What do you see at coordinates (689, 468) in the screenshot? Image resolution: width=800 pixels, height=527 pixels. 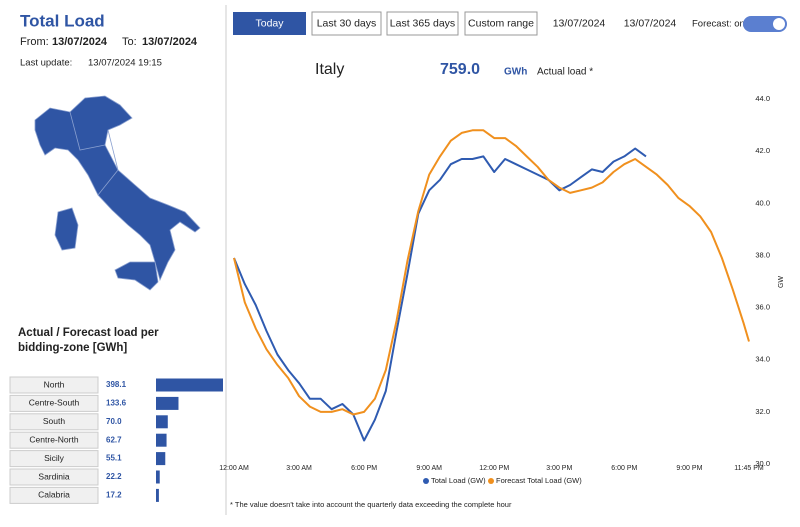 I see `x-tick-label: 9:00 PM` at bounding box center [689, 468].